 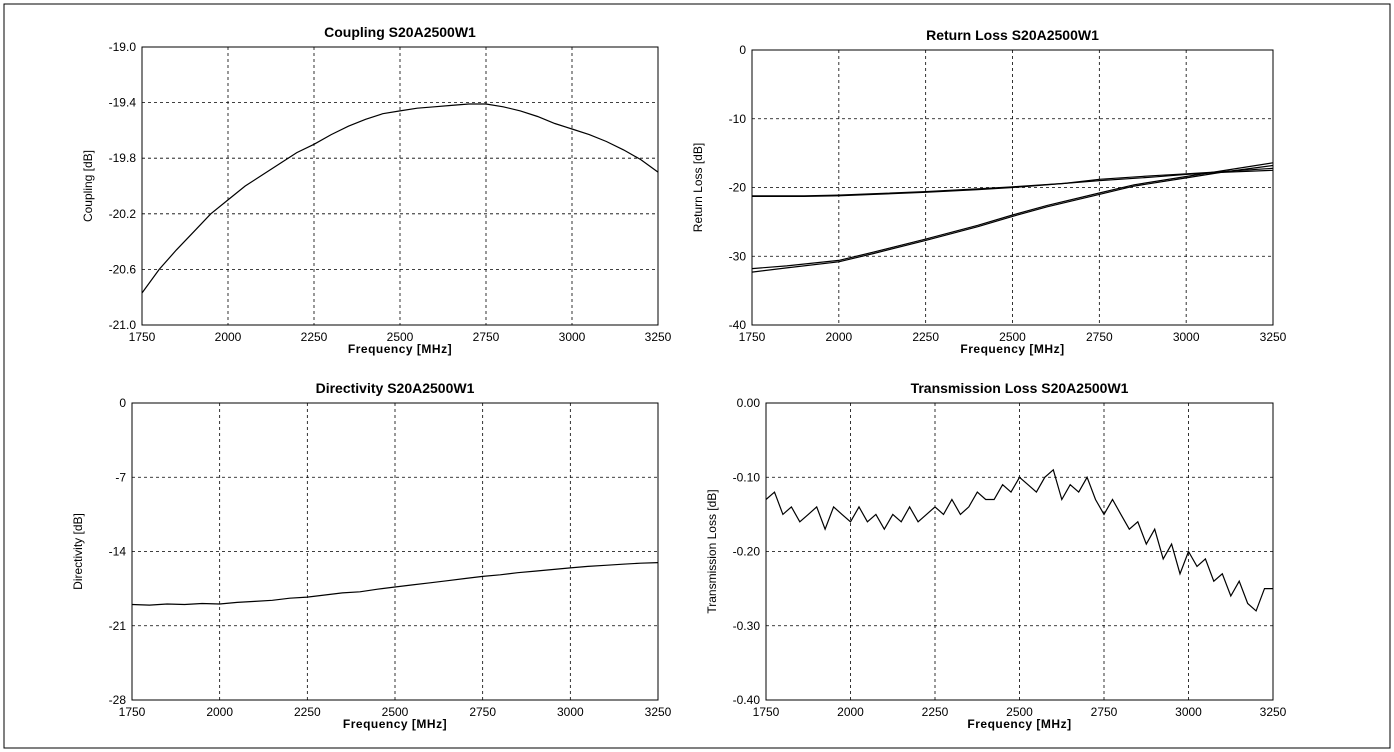 What do you see at coordinates (78, 551) in the screenshot?
I see `directivity-y-axis-label: Directivity [dB]` at bounding box center [78, 551].